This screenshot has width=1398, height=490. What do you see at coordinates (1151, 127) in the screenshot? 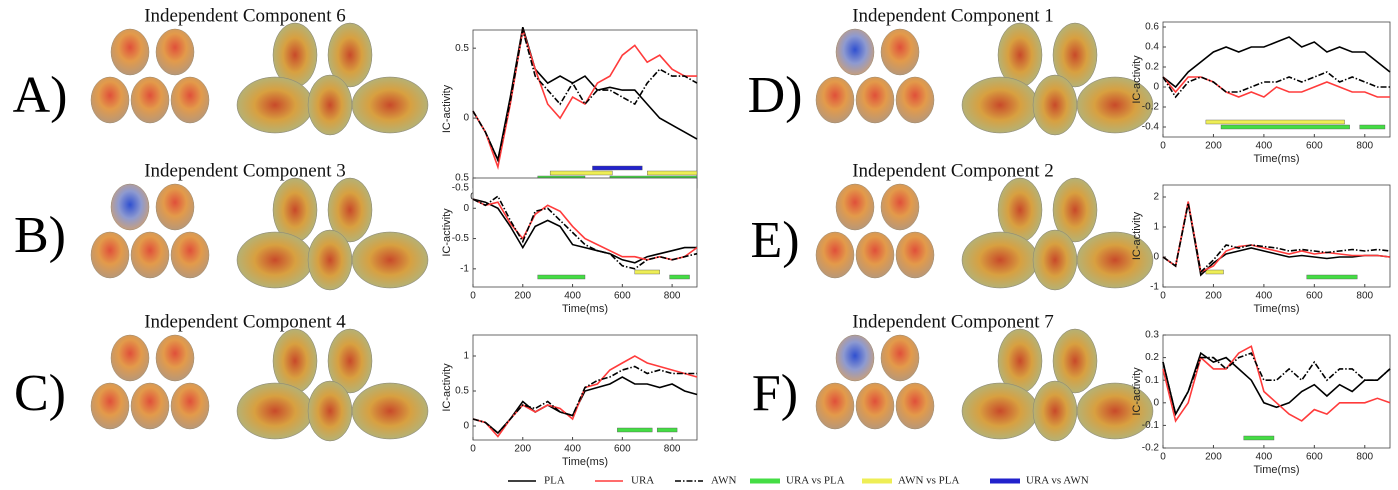
I see `y-tick-label: -0.4` at bounding box center [1151, 127].